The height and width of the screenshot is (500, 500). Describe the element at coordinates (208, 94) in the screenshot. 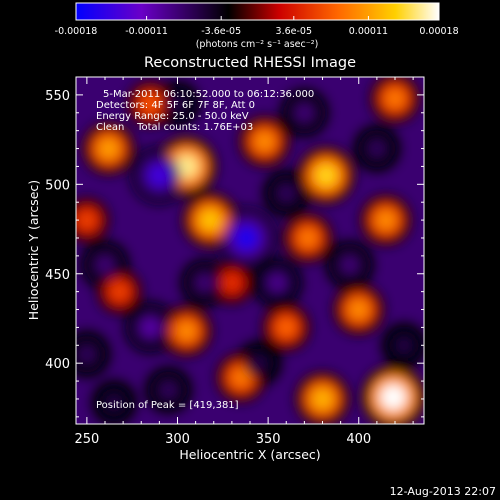

I see `annotation-time-range: 5-Mar-2011 06:10:52.000 to 06:12:36.000` at that location.